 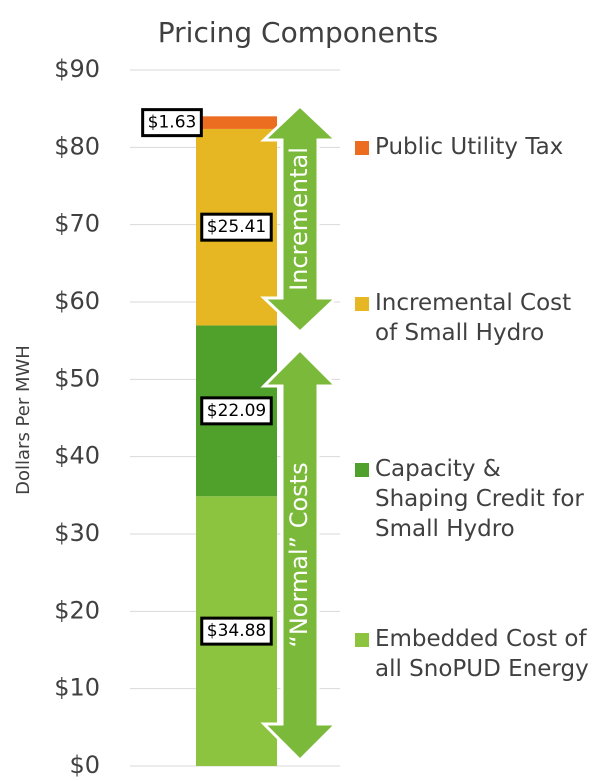 I want to click on value-label-text: $25.41, so click(x=236, y=227).